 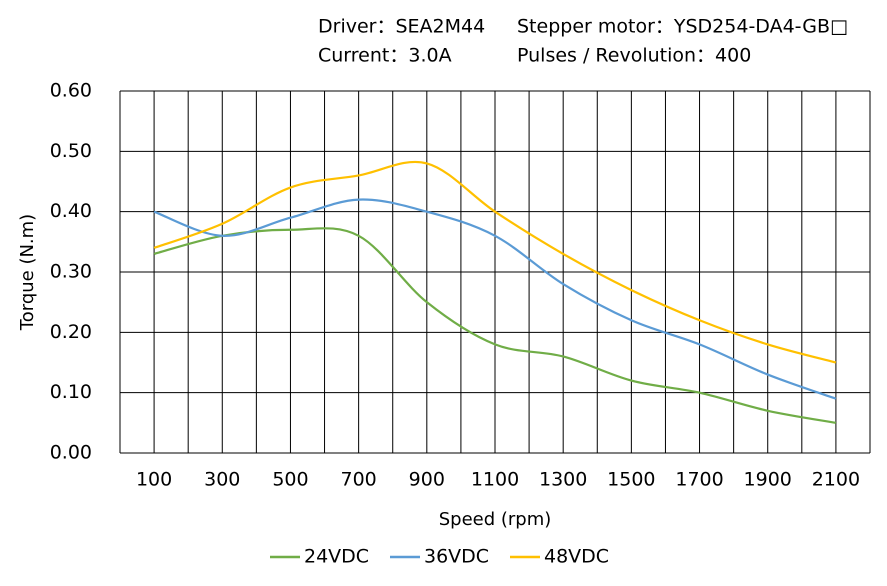 I want to click on x-tick-label: 1100, so click(x=495, y=480).